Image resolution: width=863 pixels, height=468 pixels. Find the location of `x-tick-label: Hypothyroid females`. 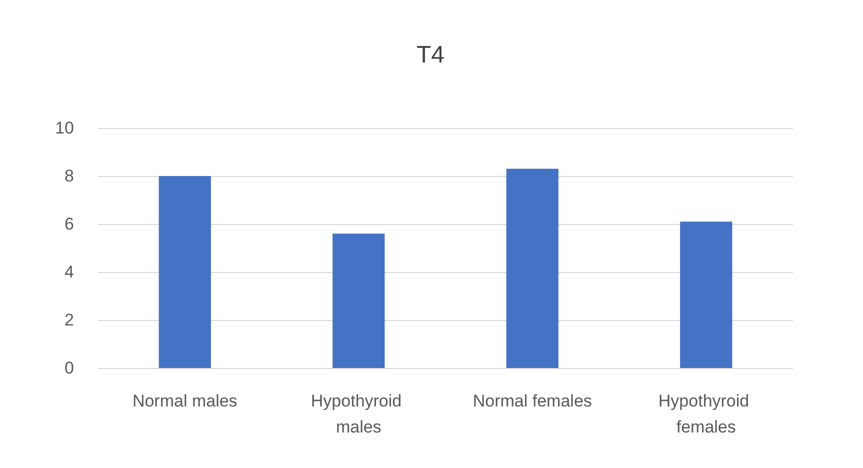

x-tick-label: Hypothyroid females is located at coordinates (706, 414).